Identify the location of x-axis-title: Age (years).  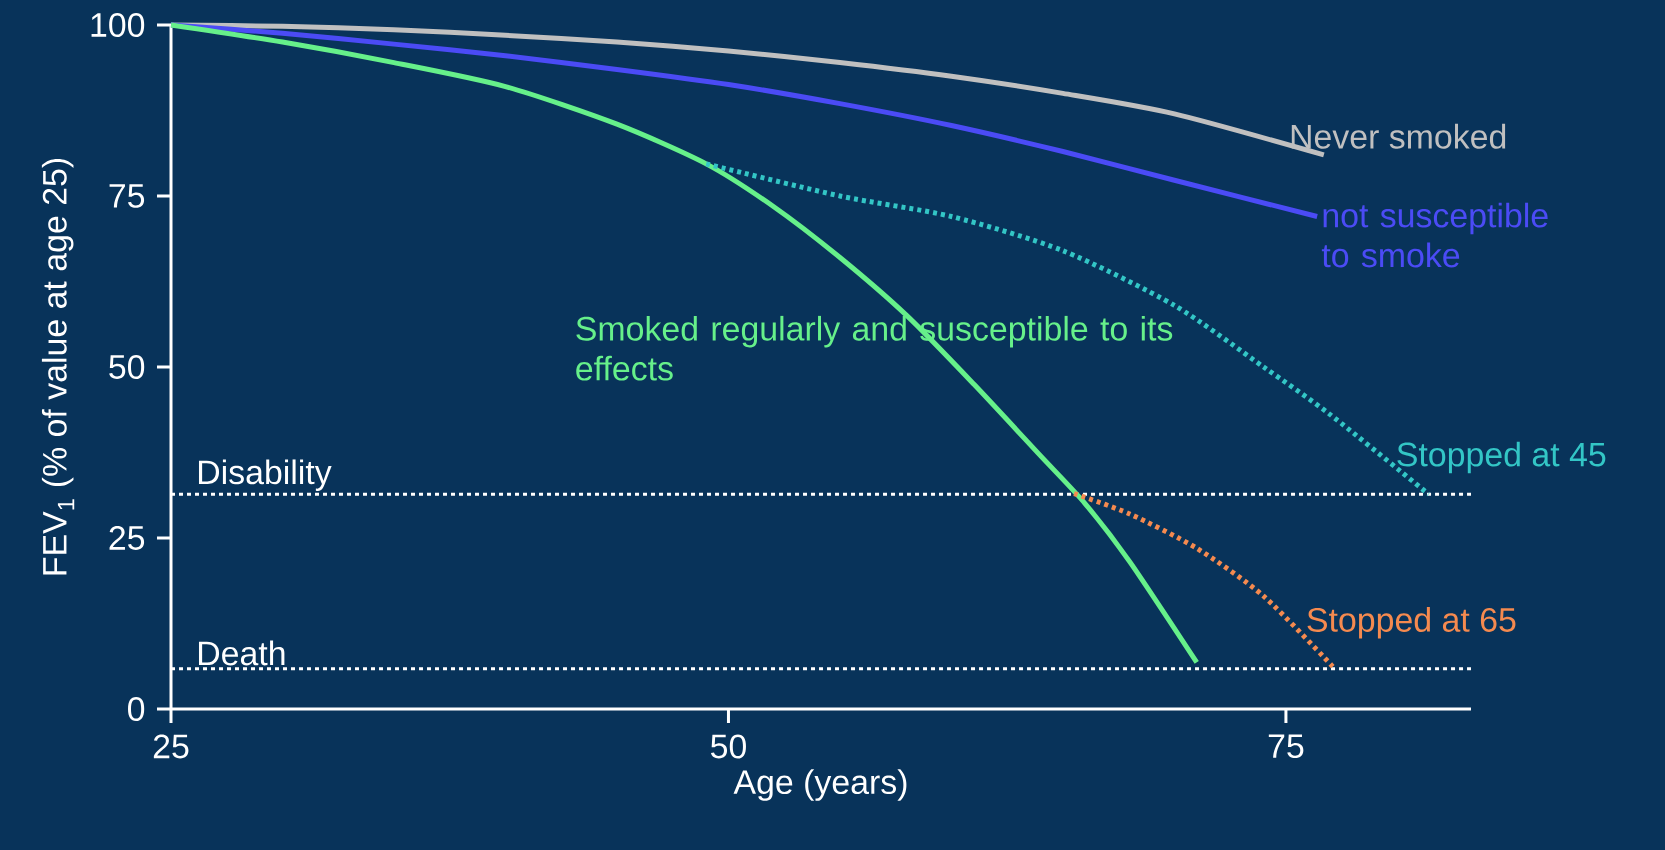
(820, 785).